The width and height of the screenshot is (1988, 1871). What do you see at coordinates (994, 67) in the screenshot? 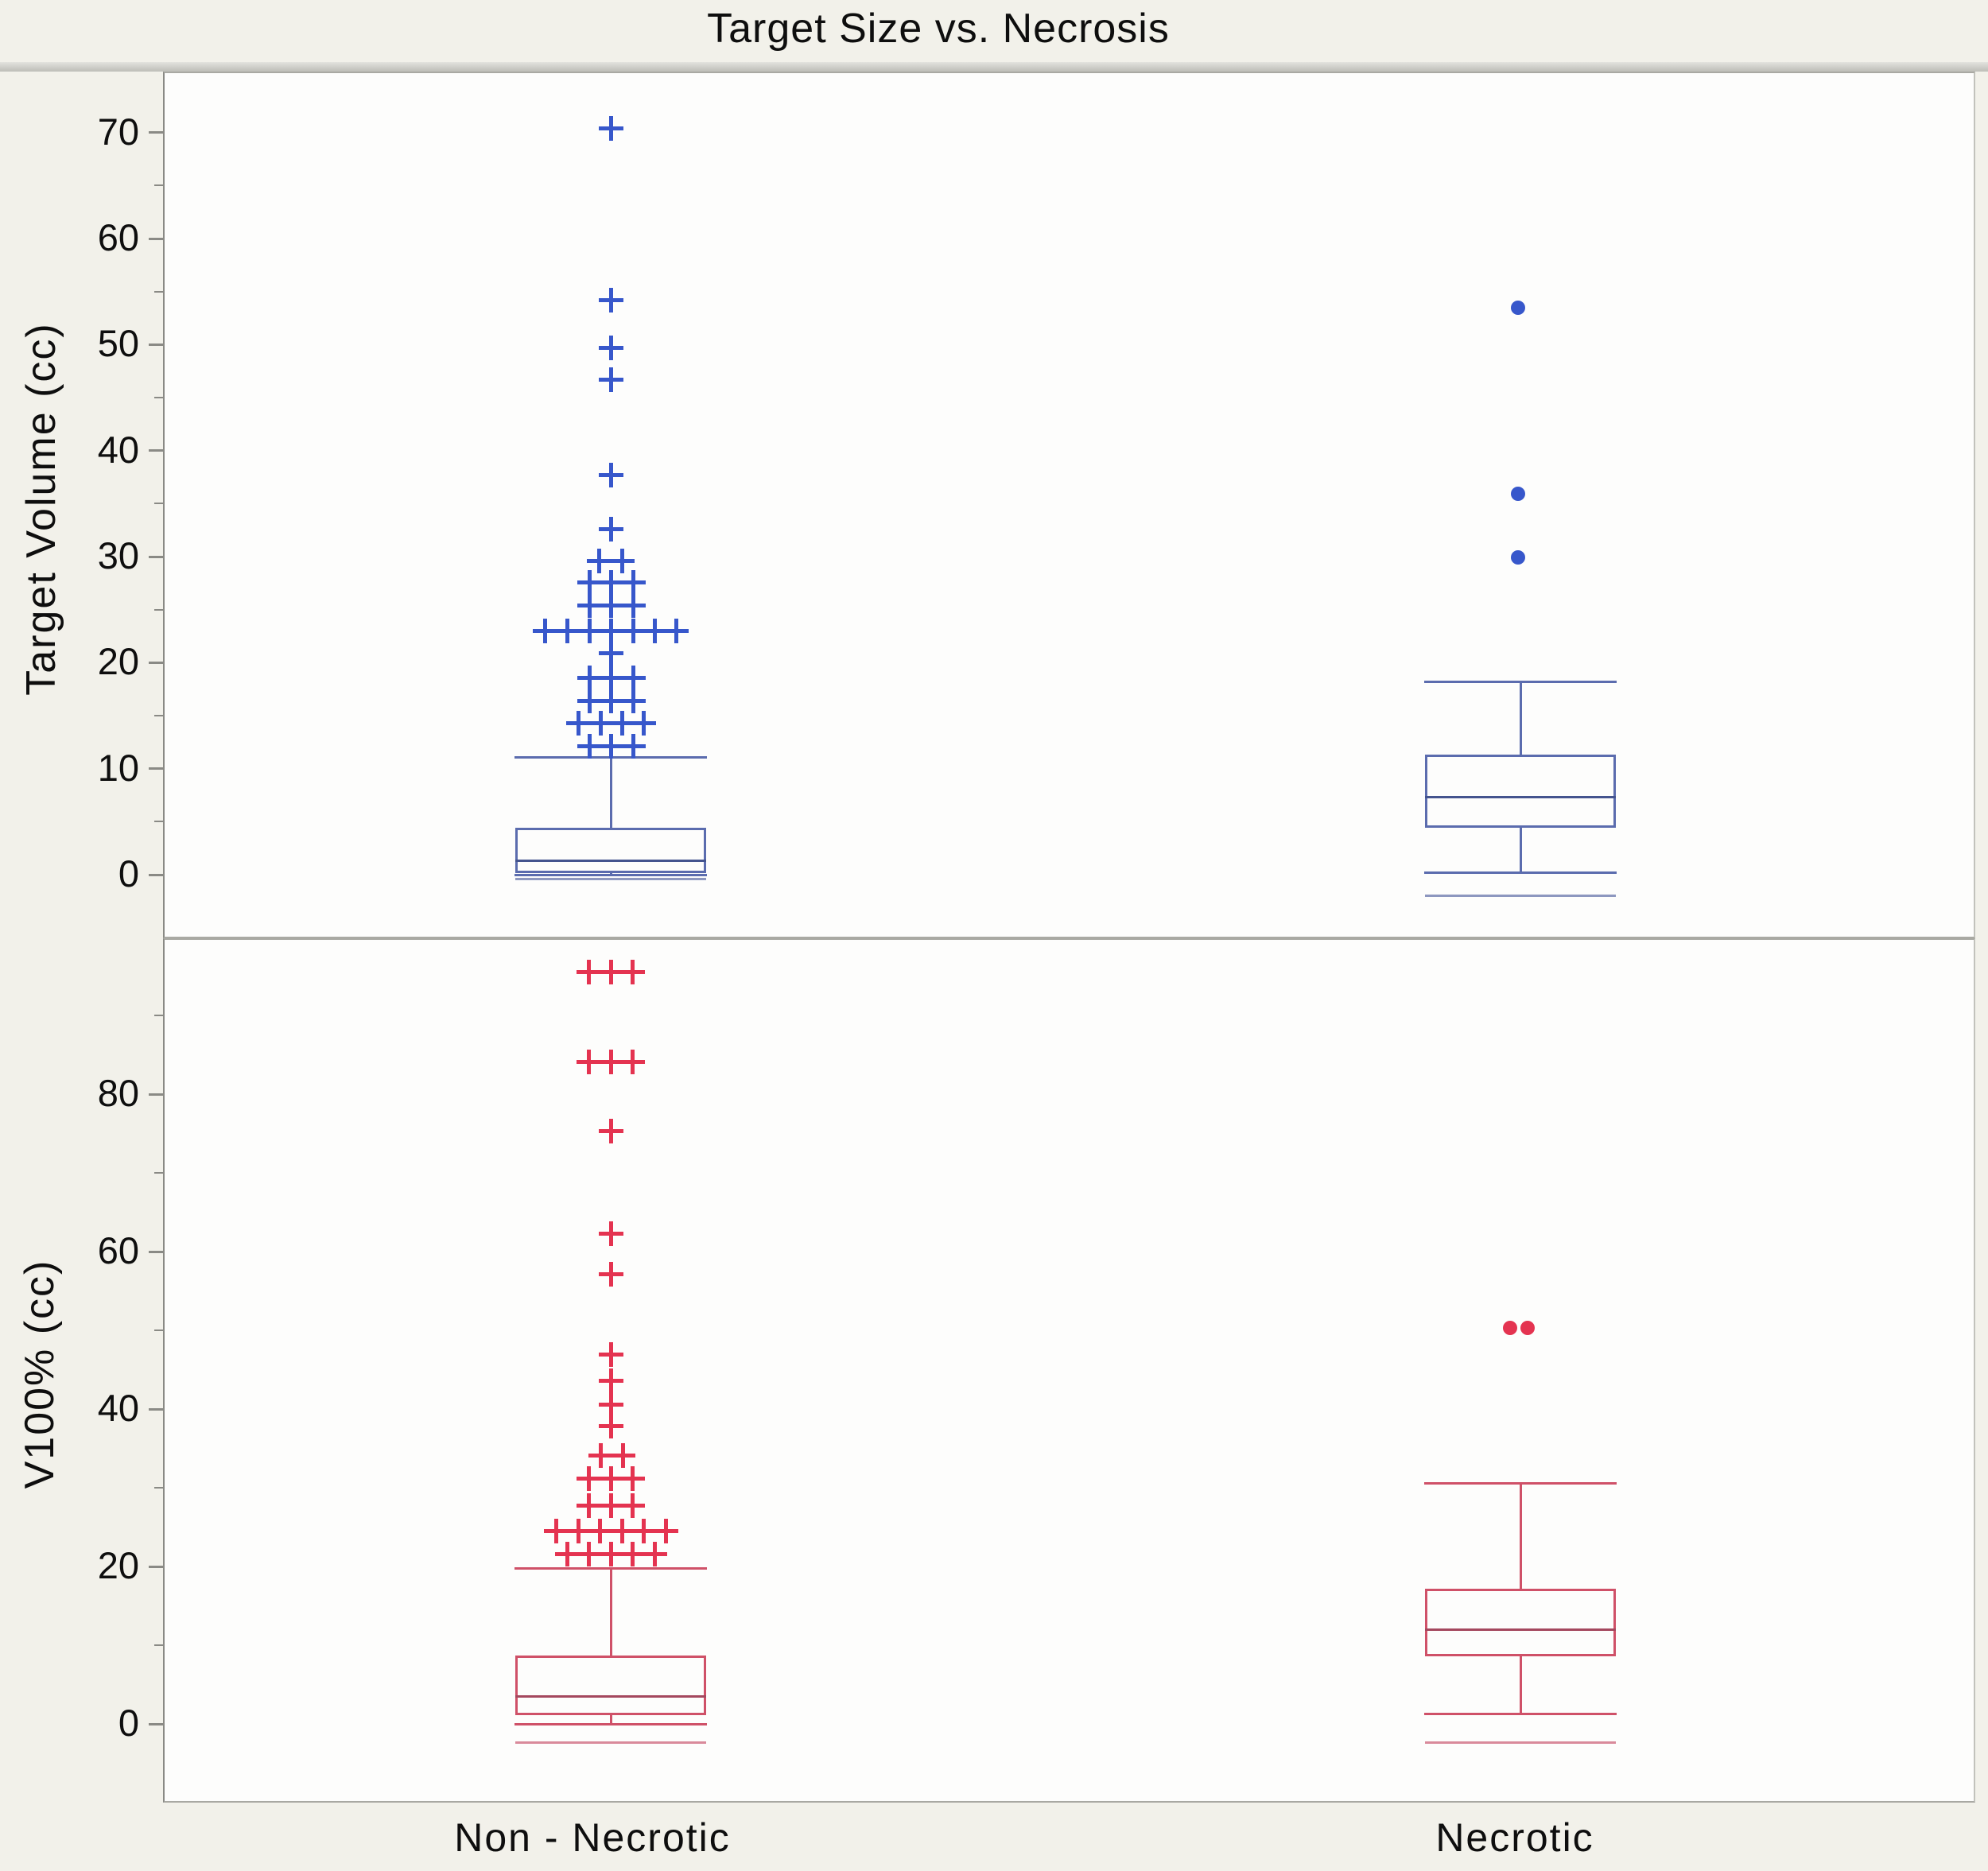
I see `panel-top-shadow-band` at bounding box center [994, 67].